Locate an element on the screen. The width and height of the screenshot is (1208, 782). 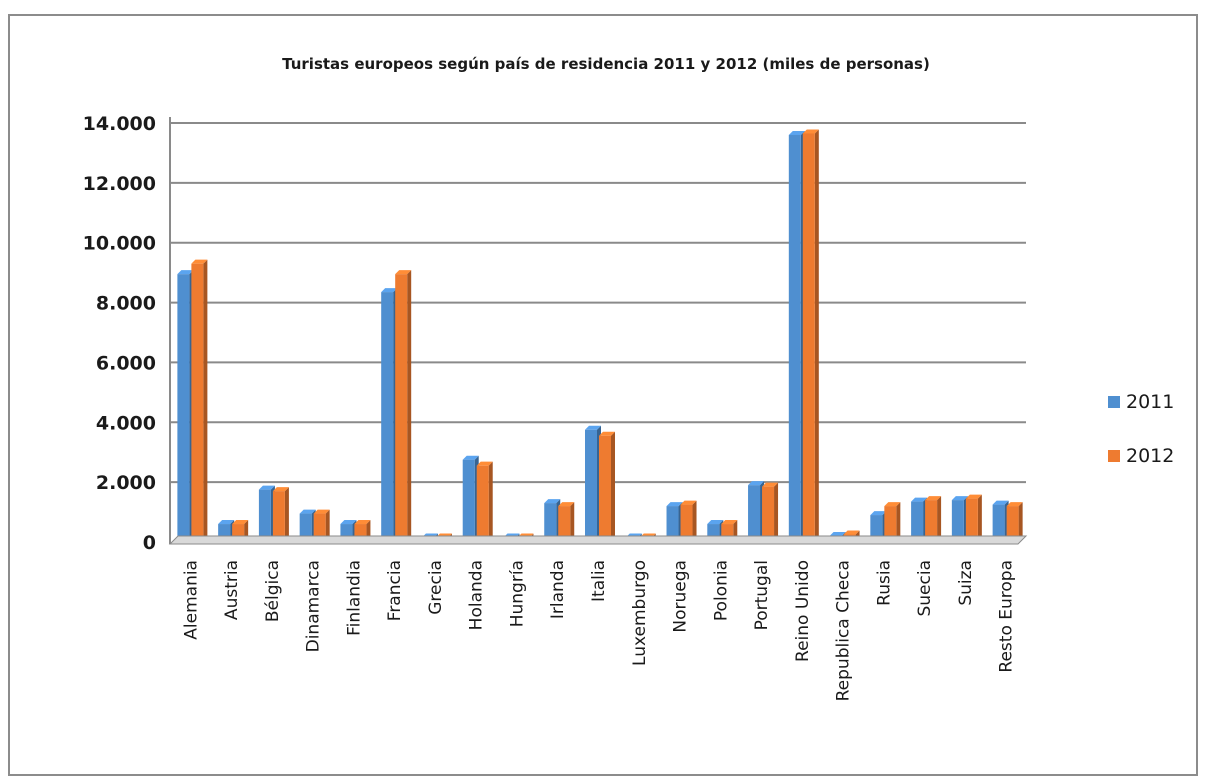
chart-floor is located at coordinates (598, 540).